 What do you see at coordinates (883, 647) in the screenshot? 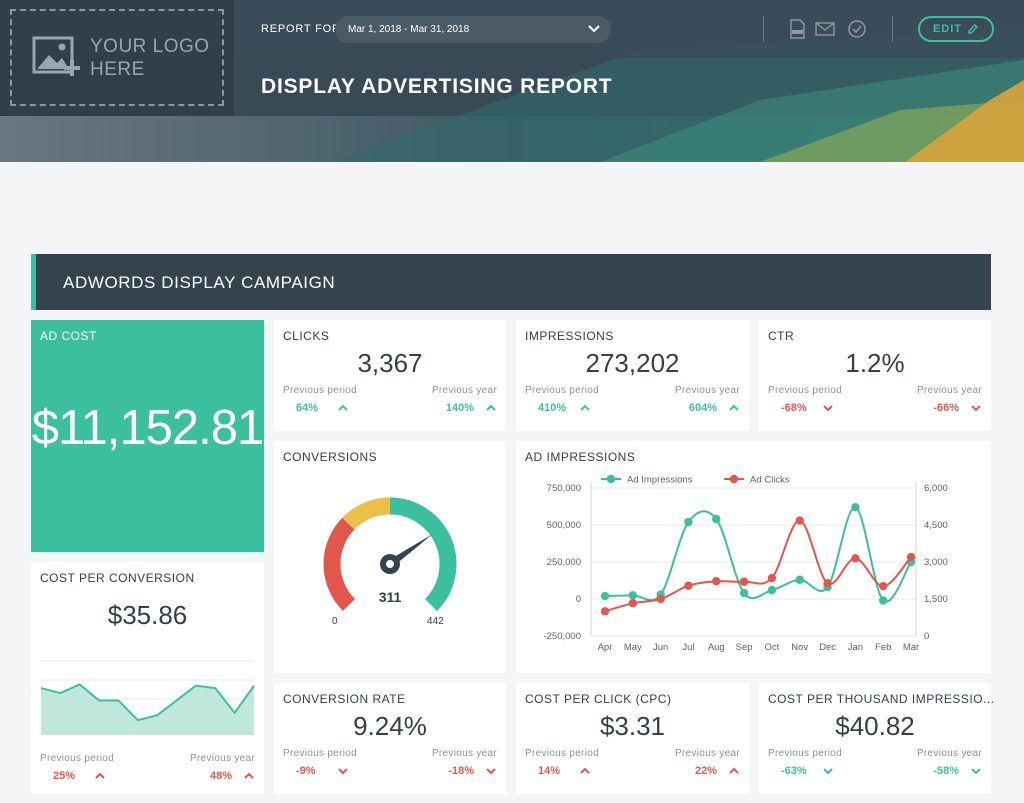
I see `x-tick-label: Feb` at bounding box center [883, 647].